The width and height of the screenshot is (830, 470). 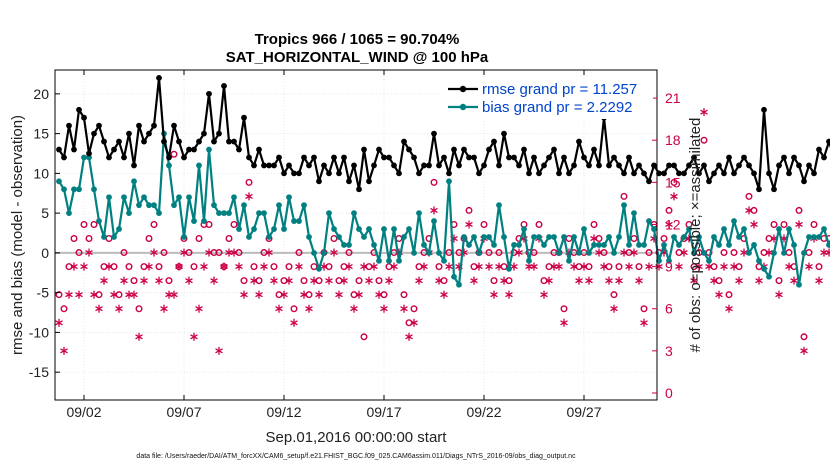 I want to click on y-tick-label: 0, so click(x=45, y=253).